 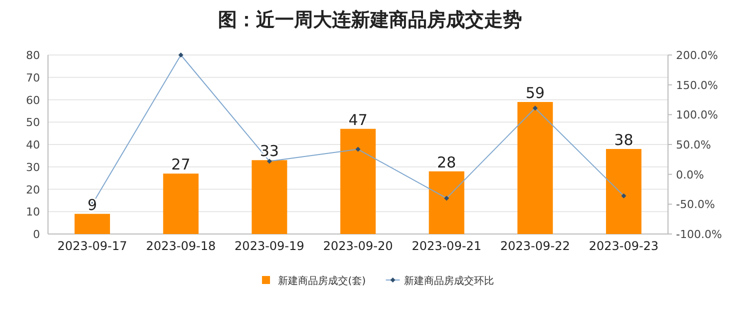 What do you see at coordinates (623, 246) in the screenshot?
I see `x-tick-label: 2023-09-23` at bounding box center [623, 246].